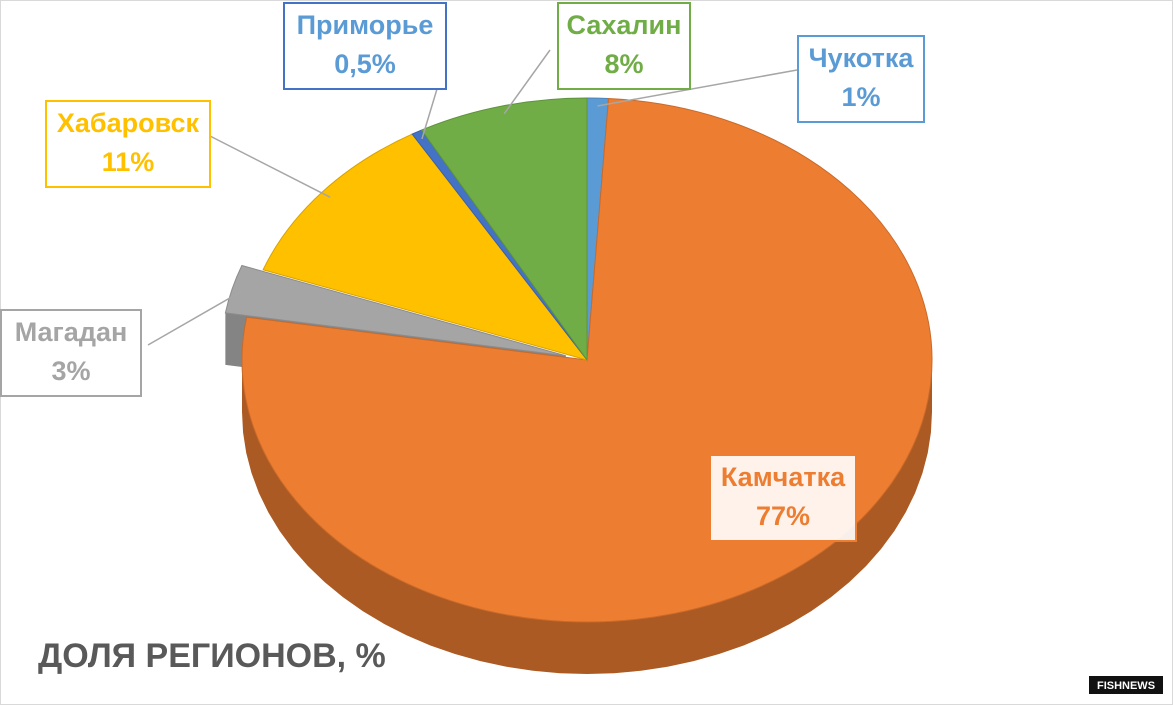 This screenshot has width=1173, height=705. I want to click on value-label: 0,5%, so click(365, 64).